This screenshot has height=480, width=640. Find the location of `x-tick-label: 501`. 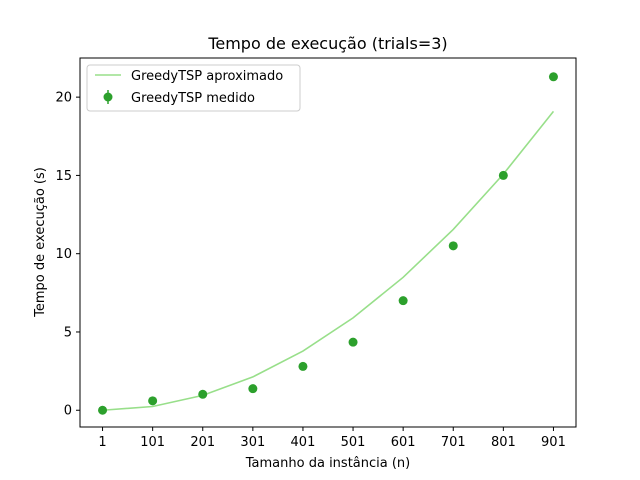

x-tick-label: 501 is located at coordinates (353, 442).